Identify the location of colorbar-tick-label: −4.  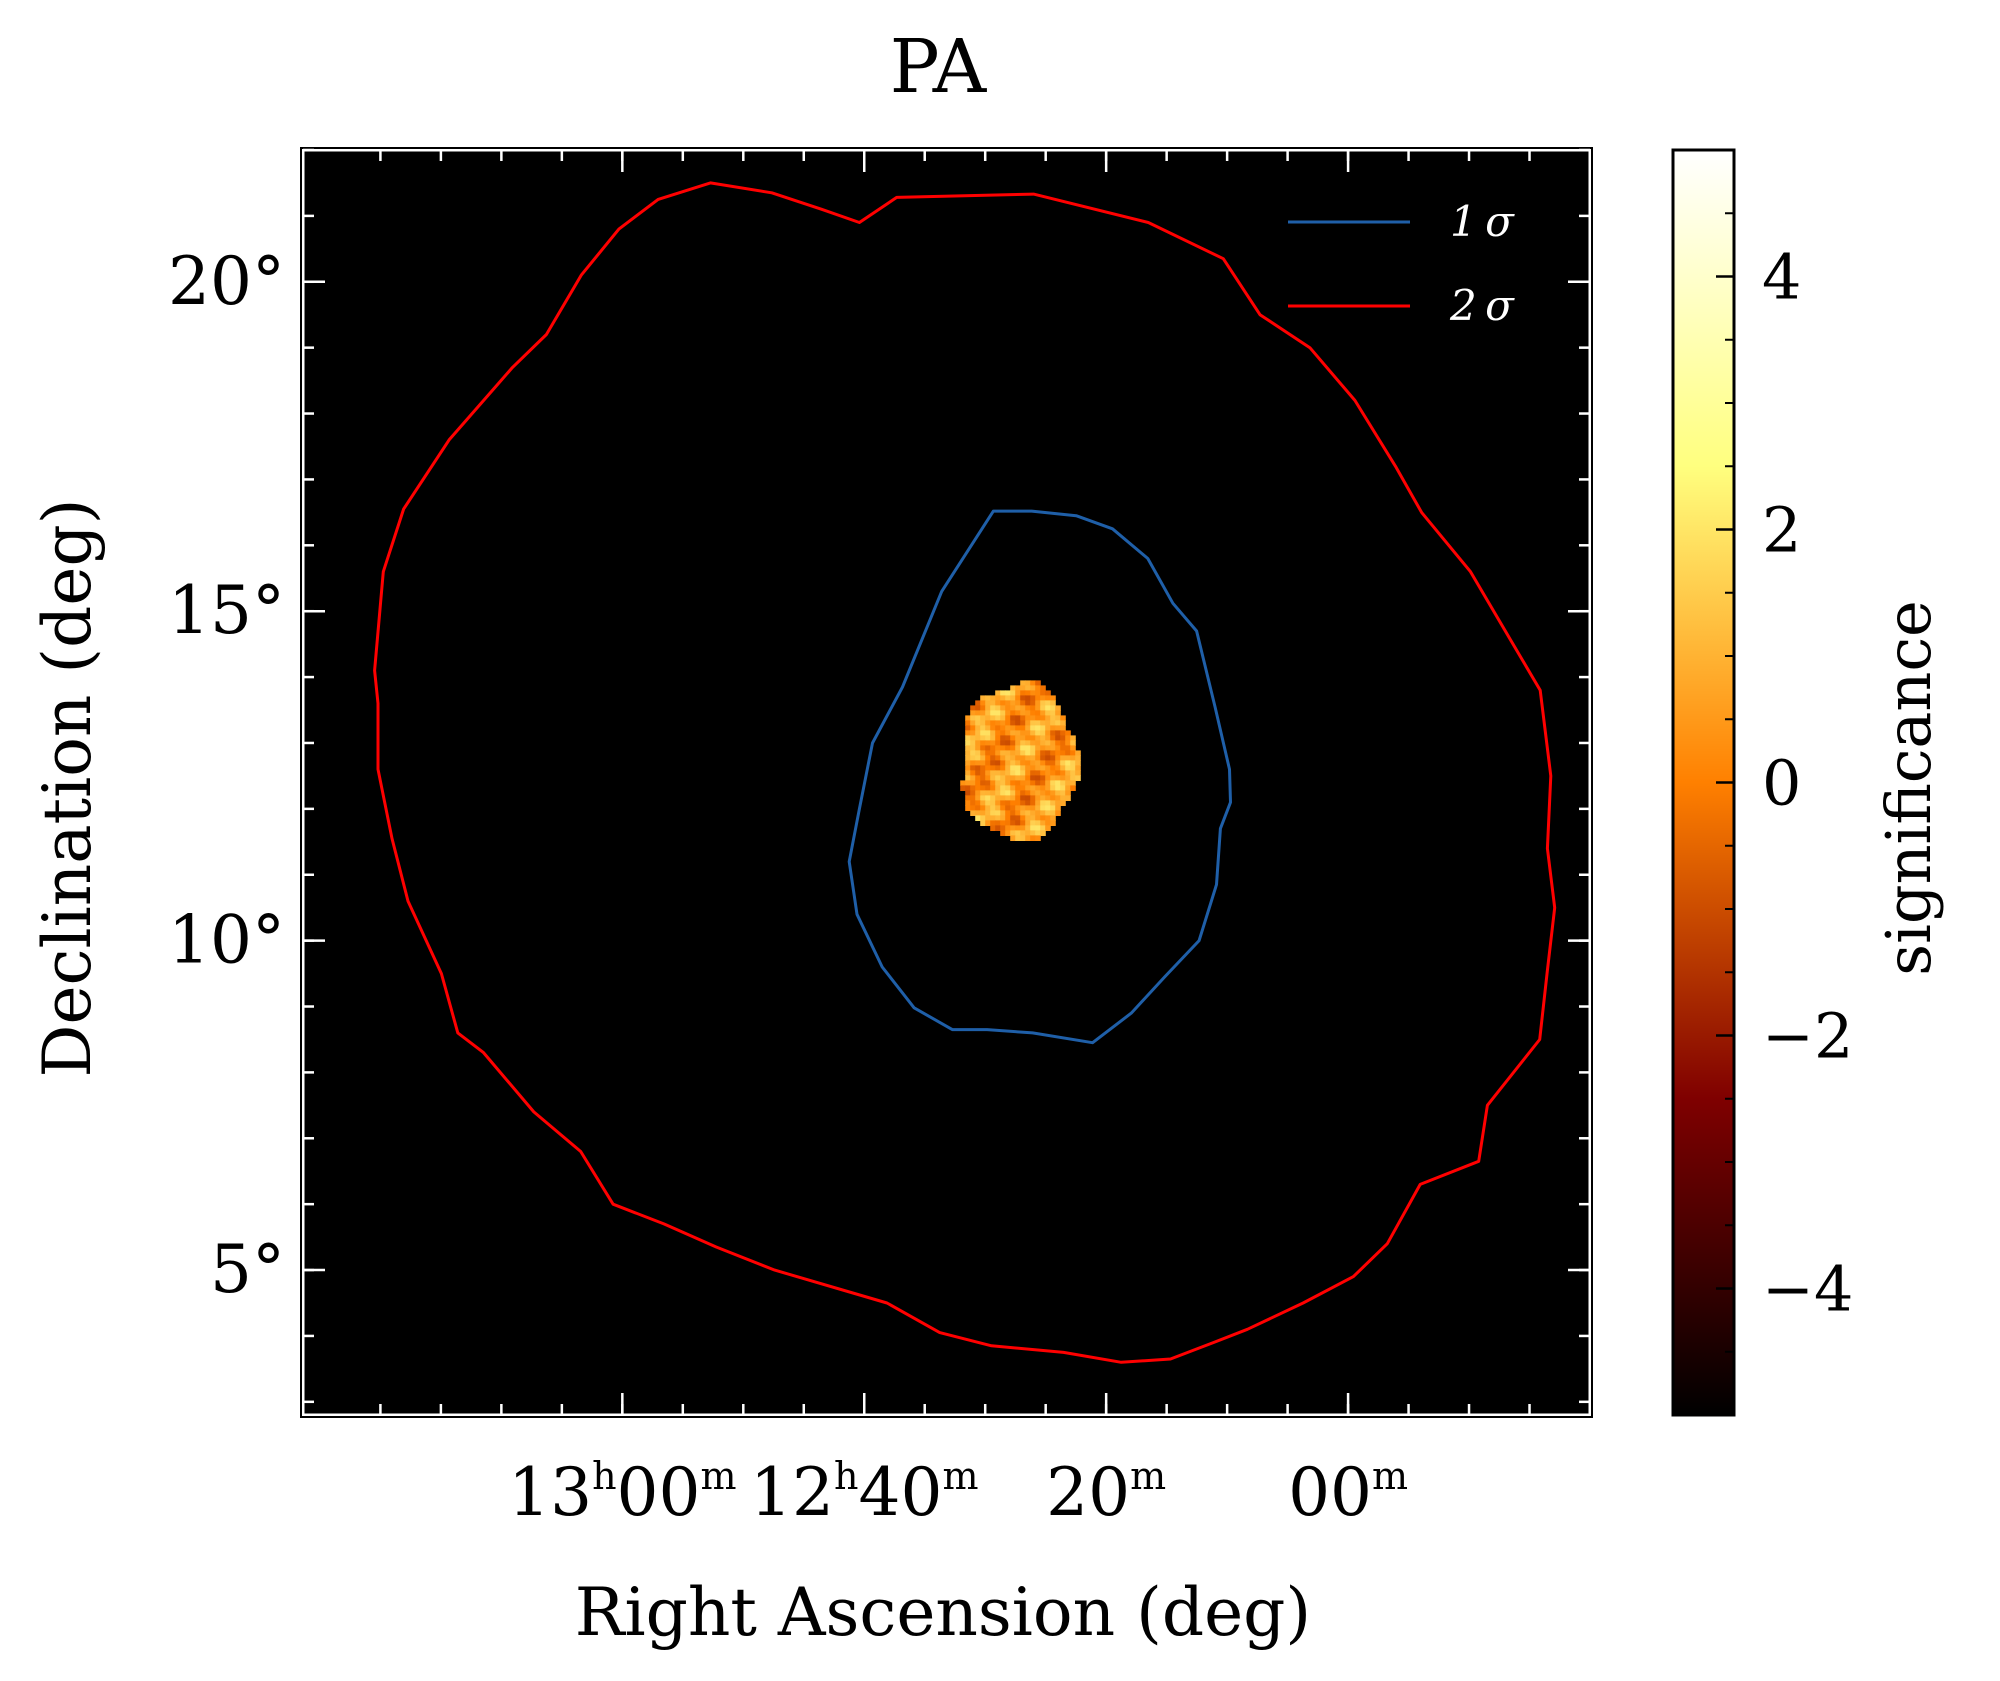
(1807, 1289).